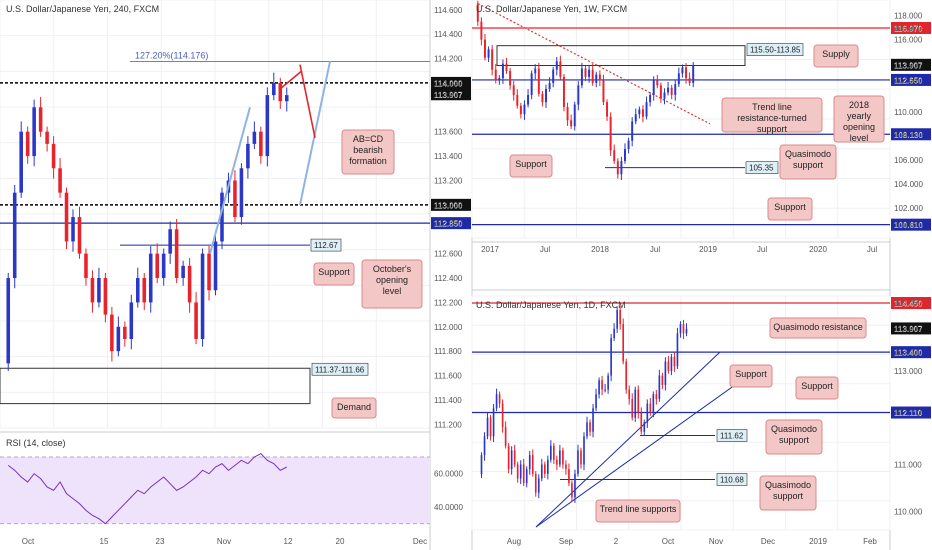 The width and height of the screenshot is (932, 550). I want to click on panel-1d-ytick: 111.000, so click(908, 464).